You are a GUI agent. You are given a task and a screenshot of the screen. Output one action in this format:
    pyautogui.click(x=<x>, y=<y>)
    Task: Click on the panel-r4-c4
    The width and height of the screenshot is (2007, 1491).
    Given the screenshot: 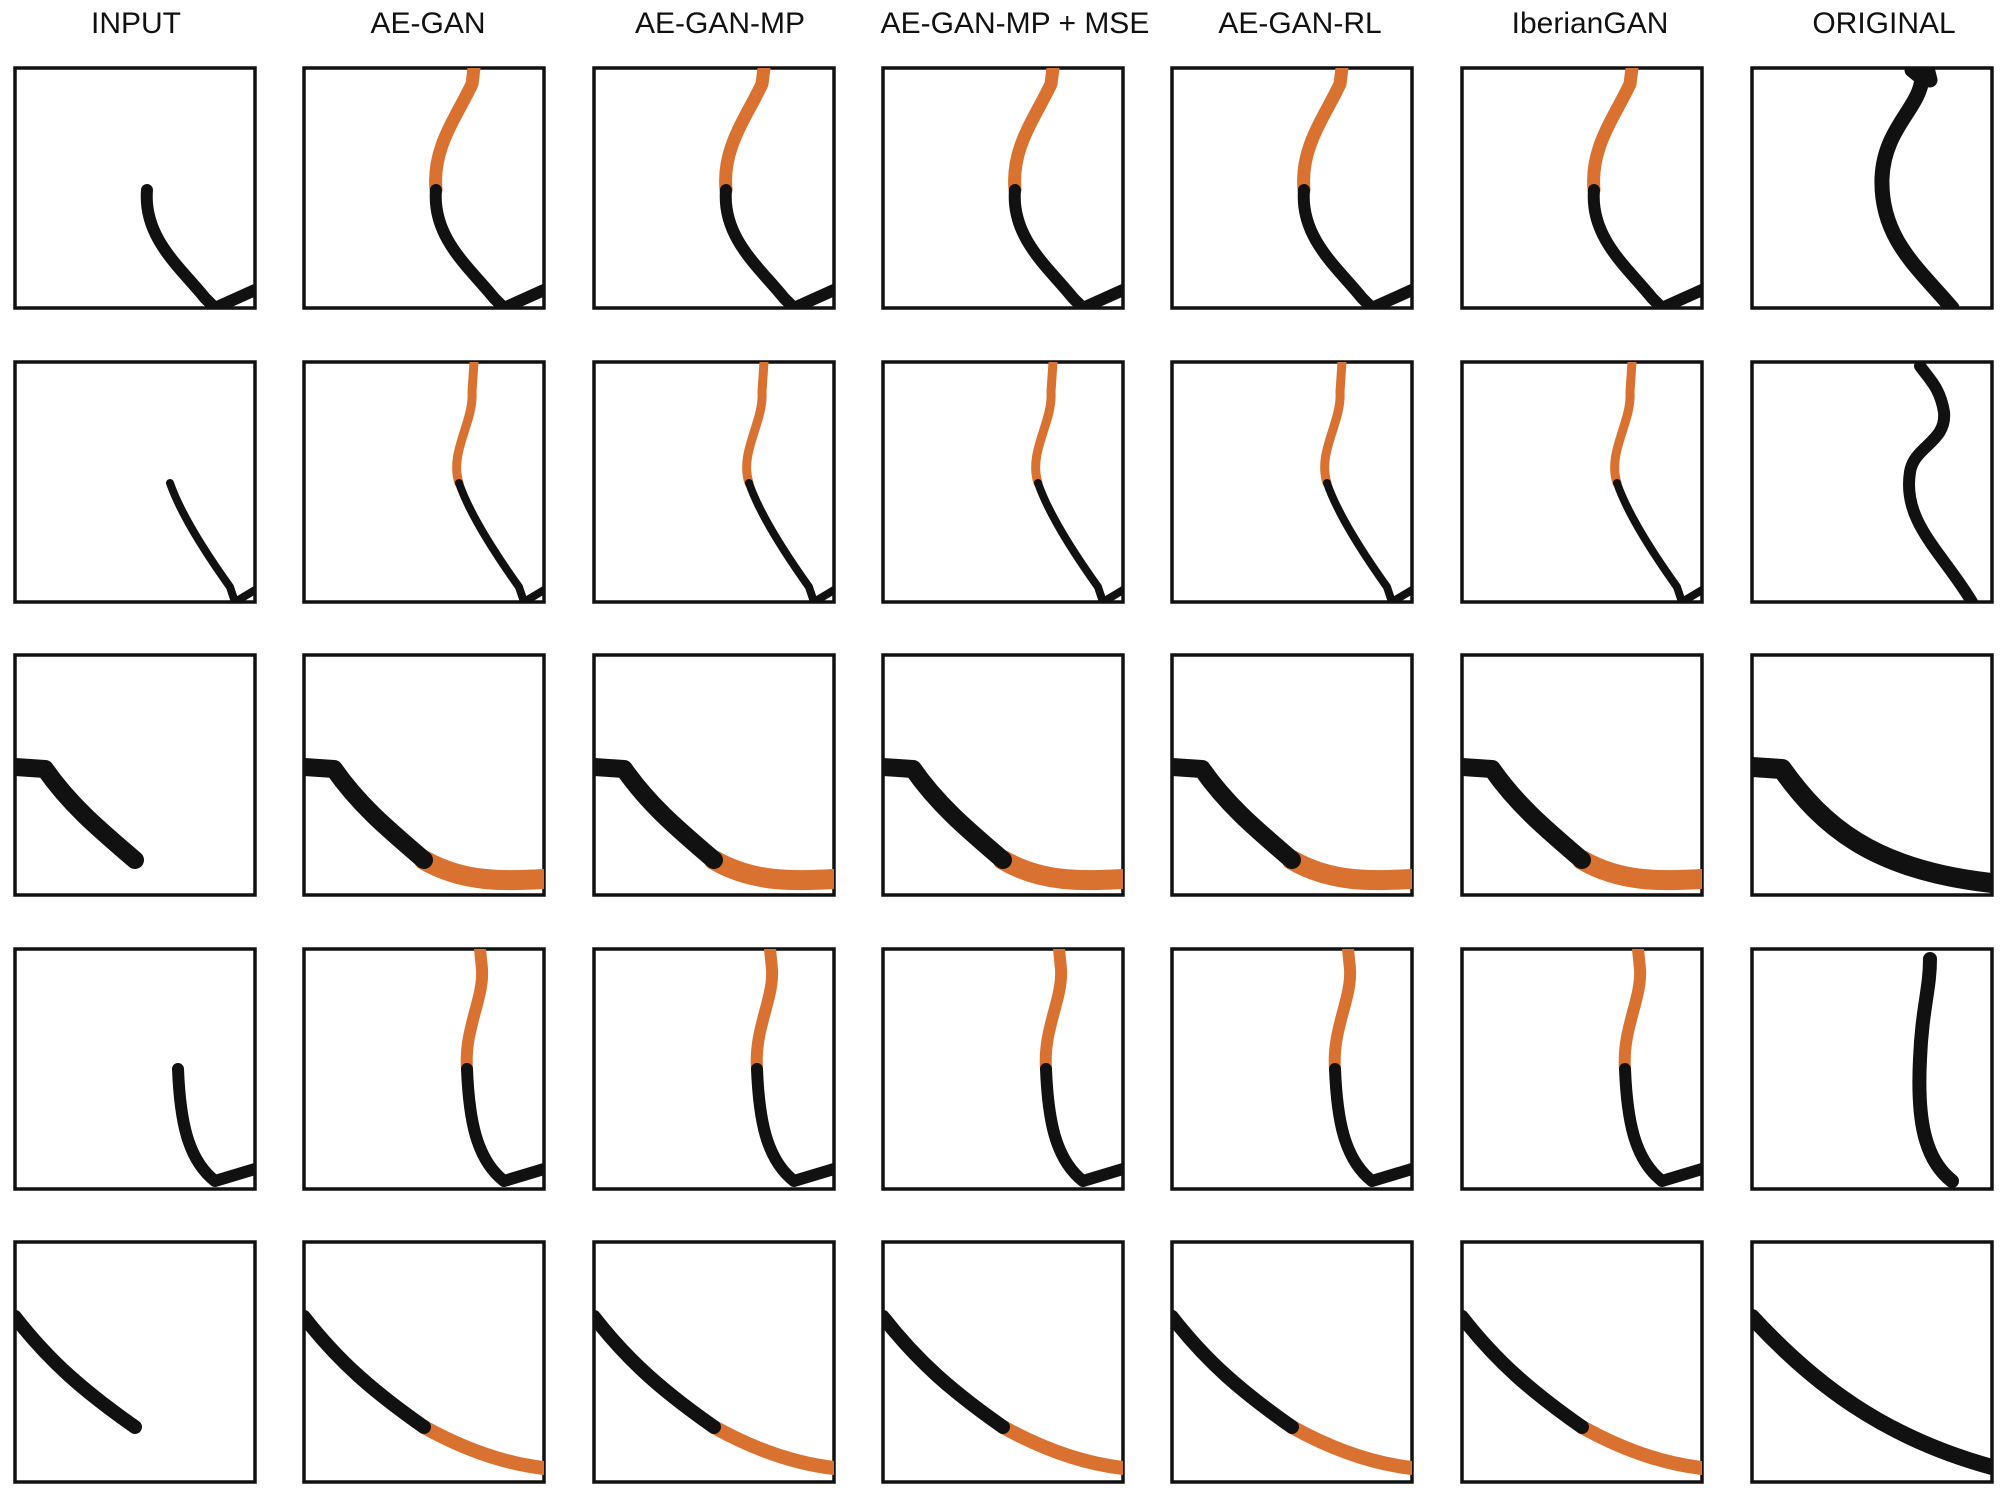 What is the action you would take?
    pyautogui.click(x=1003, y=1069)
    